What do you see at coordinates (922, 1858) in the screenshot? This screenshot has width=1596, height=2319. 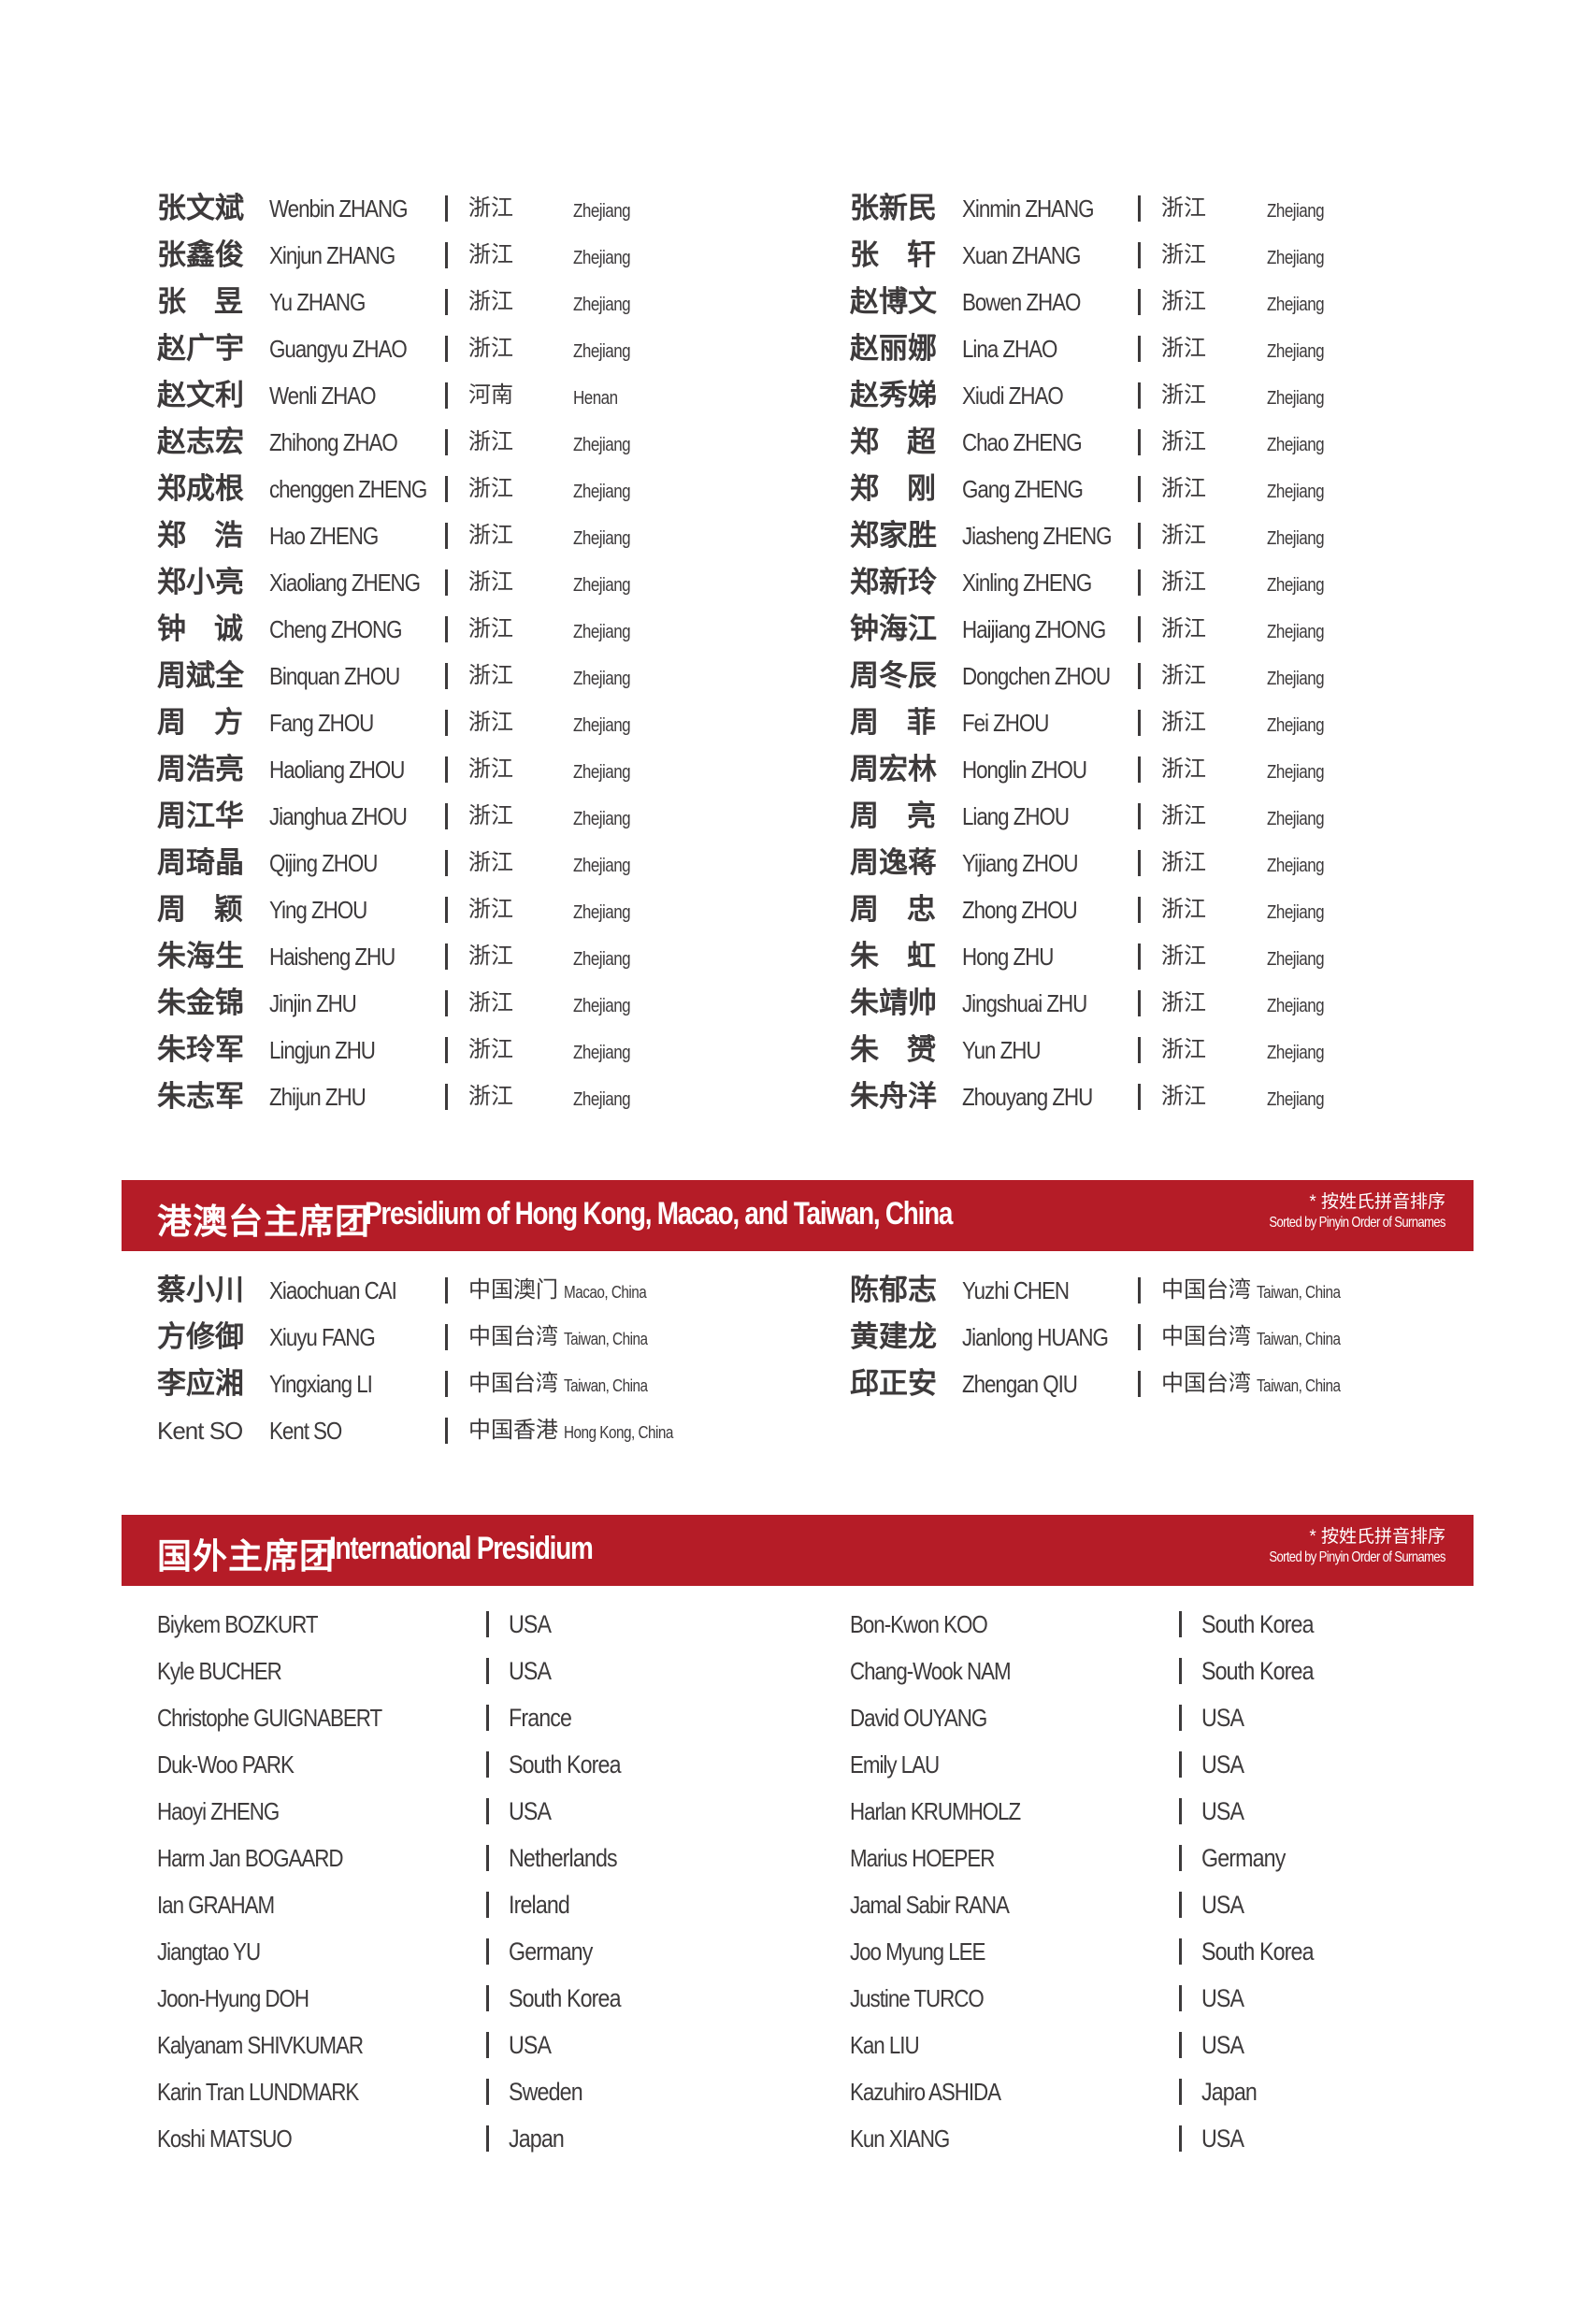 I see `member-name: Marius HOEPER` at bounding box center [922, 1858].